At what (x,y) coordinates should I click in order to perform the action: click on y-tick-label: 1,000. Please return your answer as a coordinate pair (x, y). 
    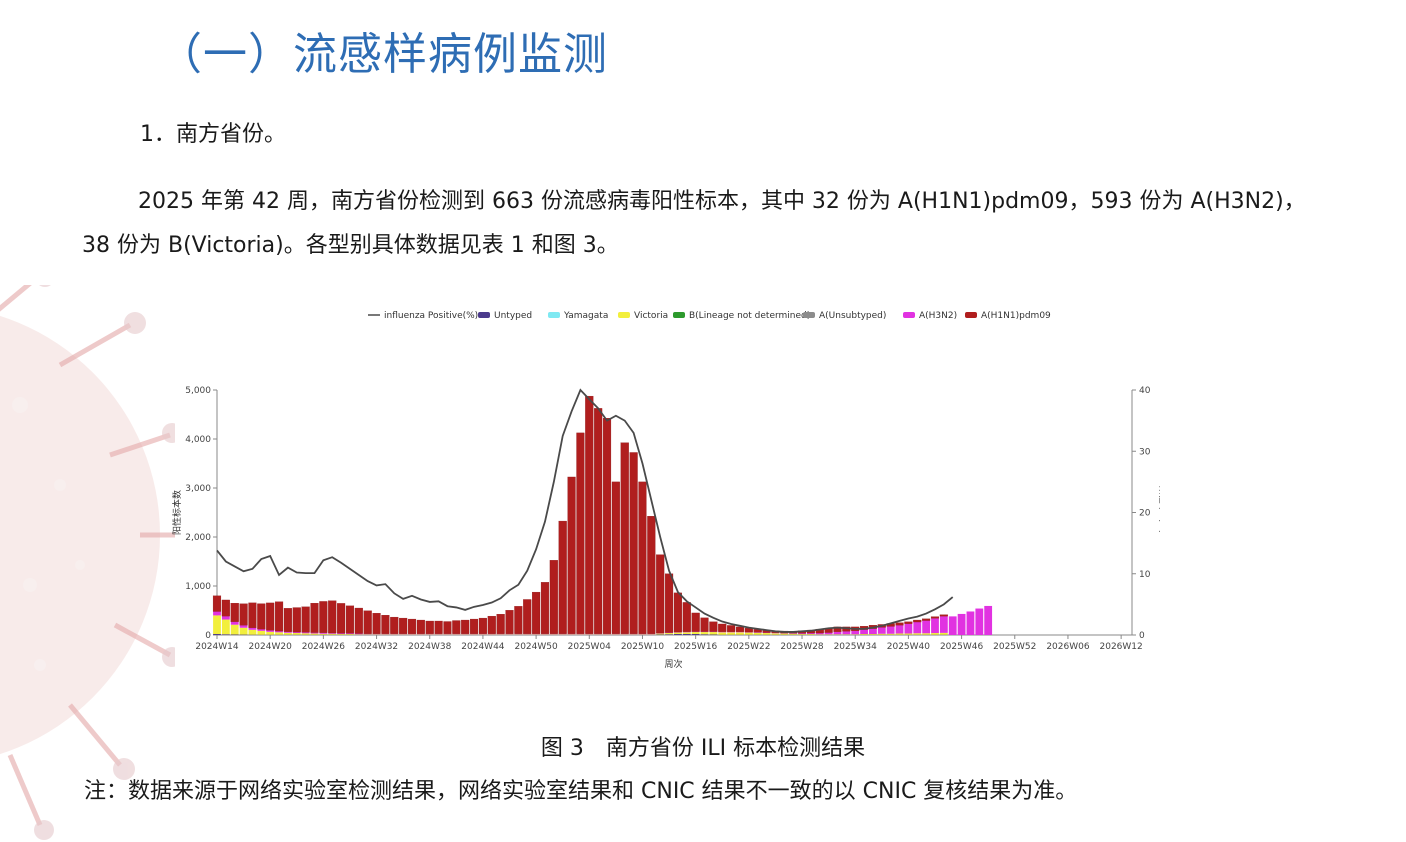
    Looking at the image, I should click on (198, 587).